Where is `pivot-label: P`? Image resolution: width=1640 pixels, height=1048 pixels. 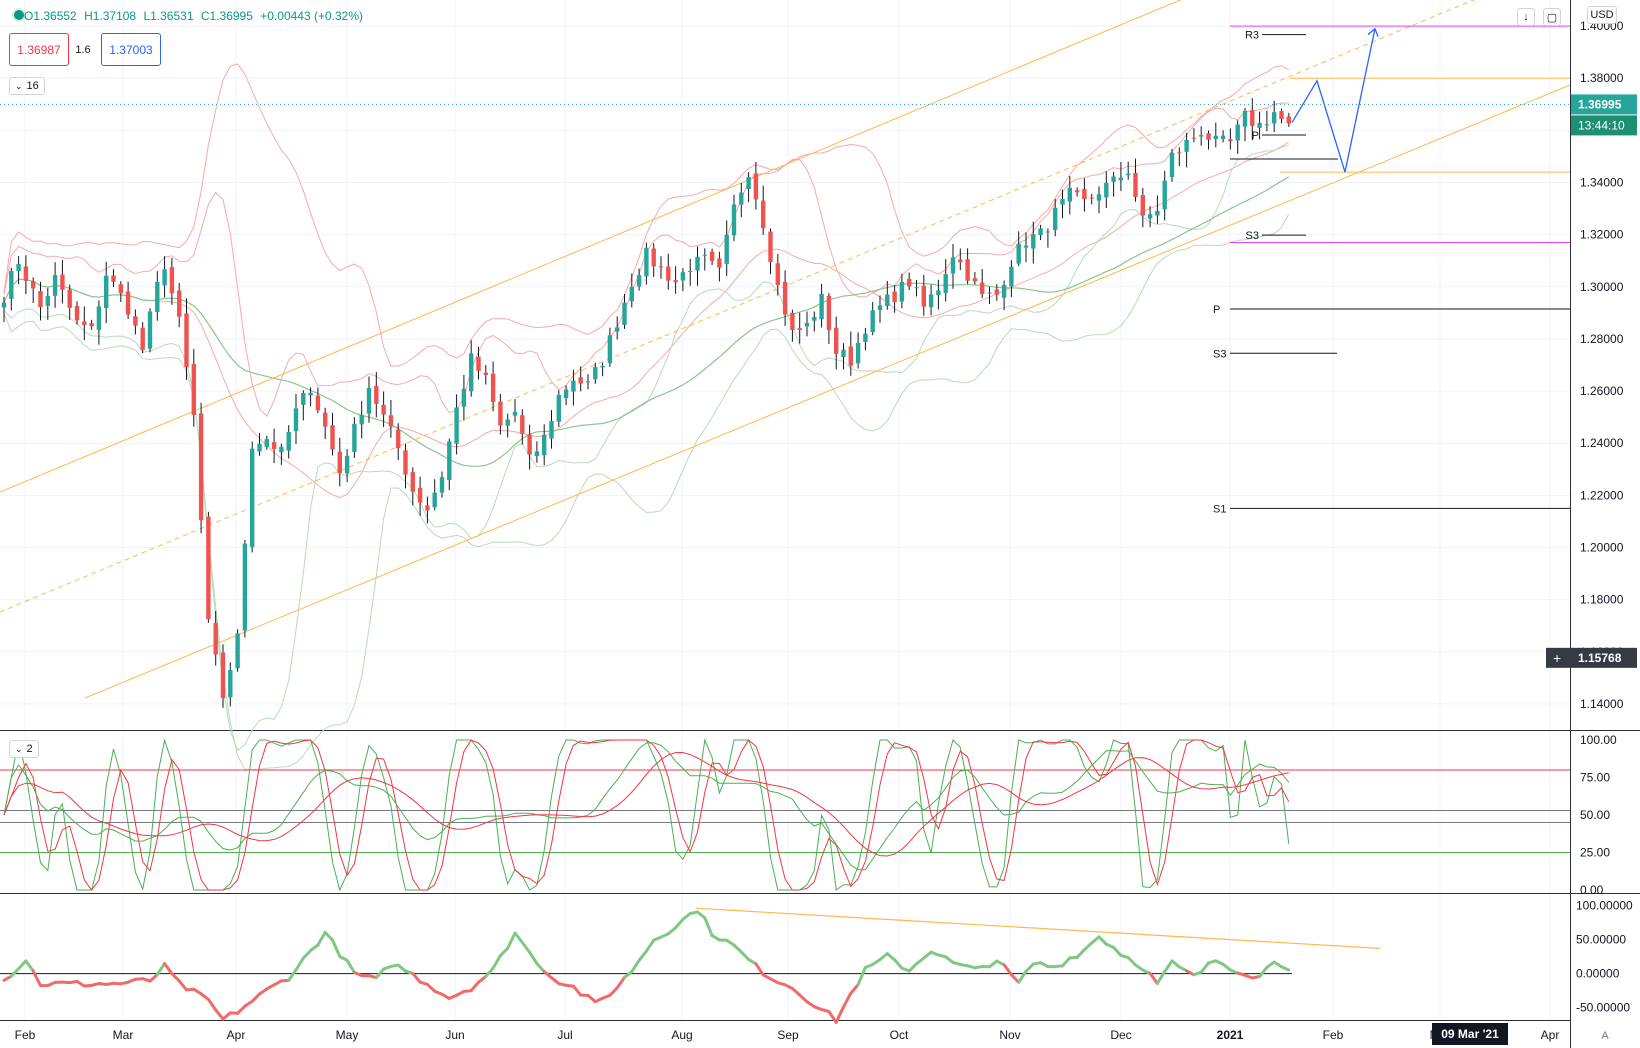
pivot-label: P is located at coordinates (1216, 310).